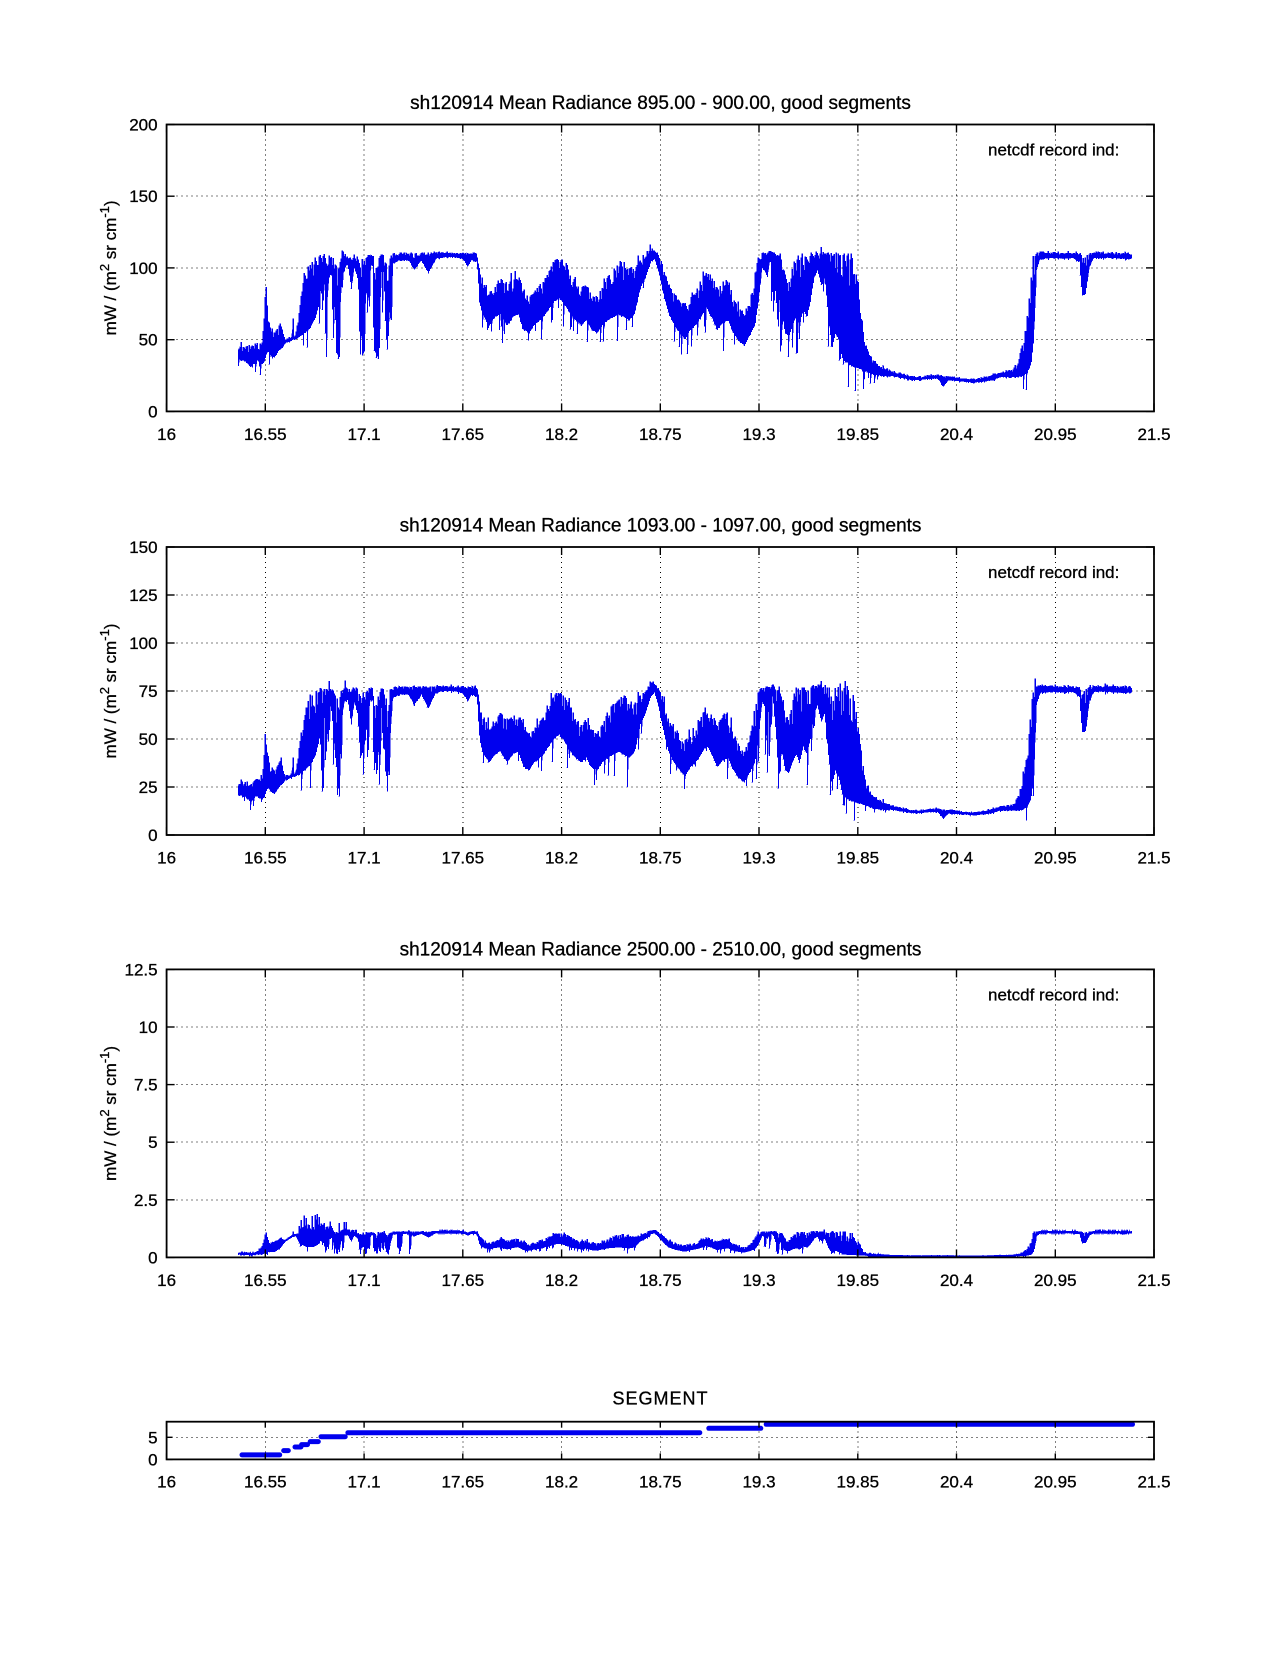 The height and width of the screenshot is (1655, 1275). I want to click on svg-text: 2.5, so click(146, 1200).